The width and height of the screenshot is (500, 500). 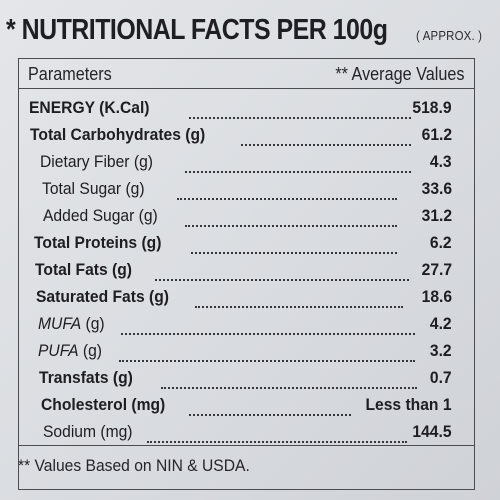 I want to click on table-header-row: Parameters ** Average Values, so click(x=246, y=74).